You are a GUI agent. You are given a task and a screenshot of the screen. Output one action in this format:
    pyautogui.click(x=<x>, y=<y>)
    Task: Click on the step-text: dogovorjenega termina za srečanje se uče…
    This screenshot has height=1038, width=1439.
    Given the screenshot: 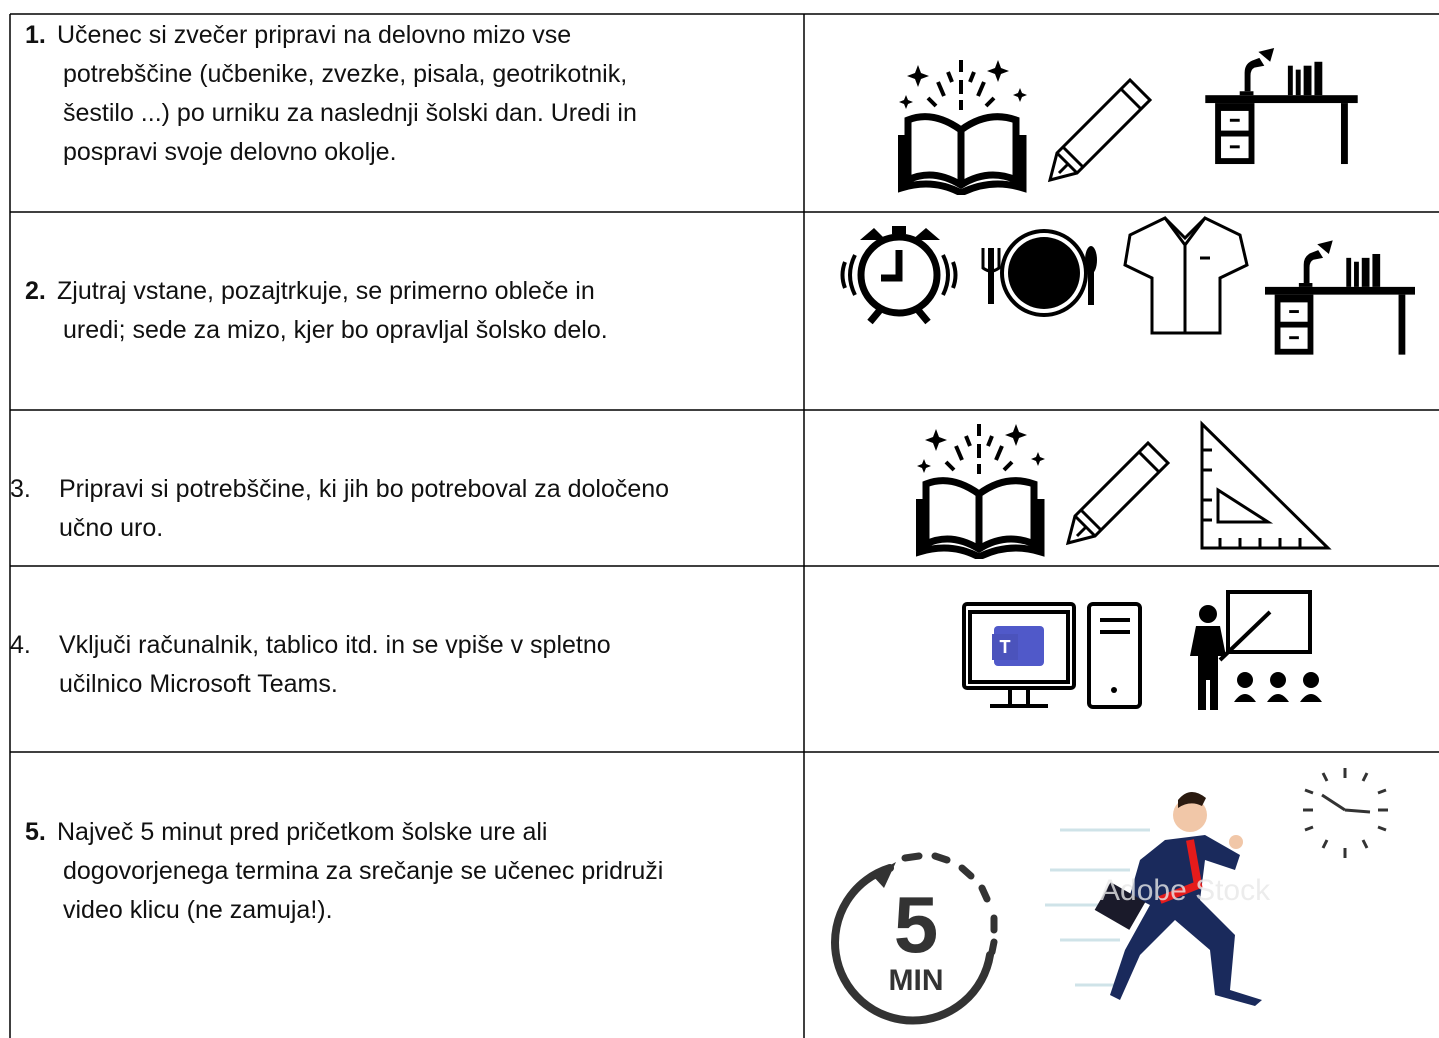 What is the action you would take?
    pyautogui.click(x=363, y=871)
    